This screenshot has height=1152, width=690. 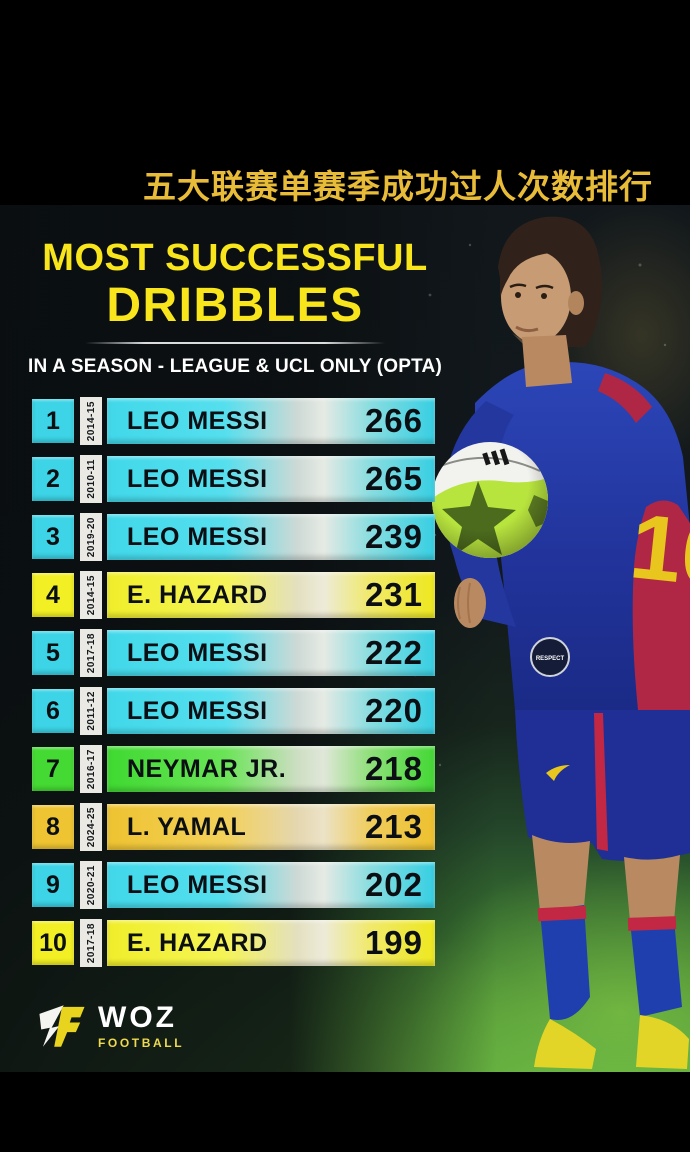 What do you see at coordinates (393, 536) in the screenshot?
I see `dribbles-value: 239` at bounding box center [393, 536].